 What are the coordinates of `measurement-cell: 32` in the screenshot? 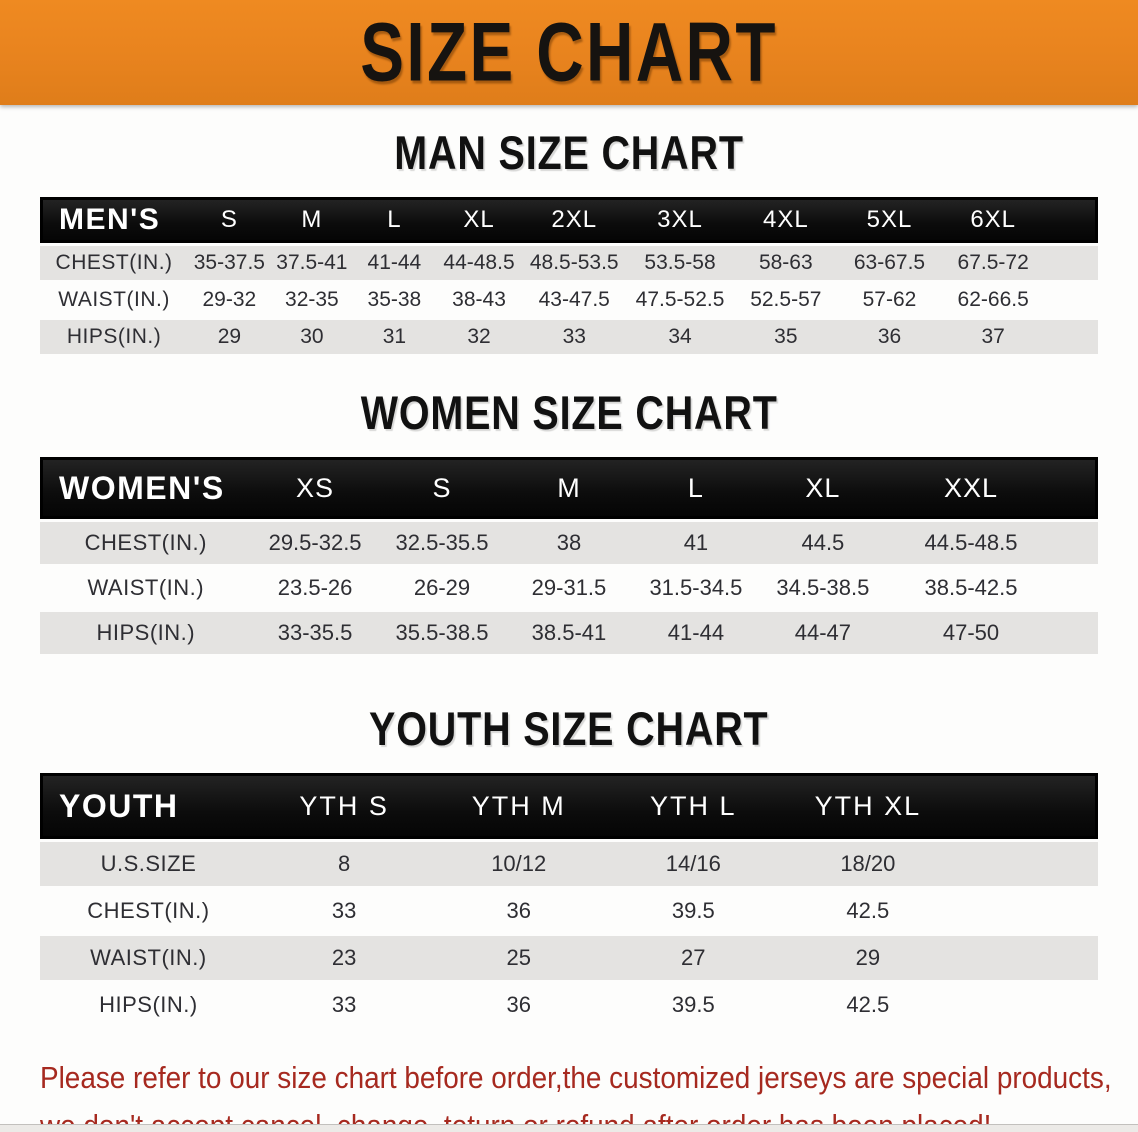 It's located at (479, 337).